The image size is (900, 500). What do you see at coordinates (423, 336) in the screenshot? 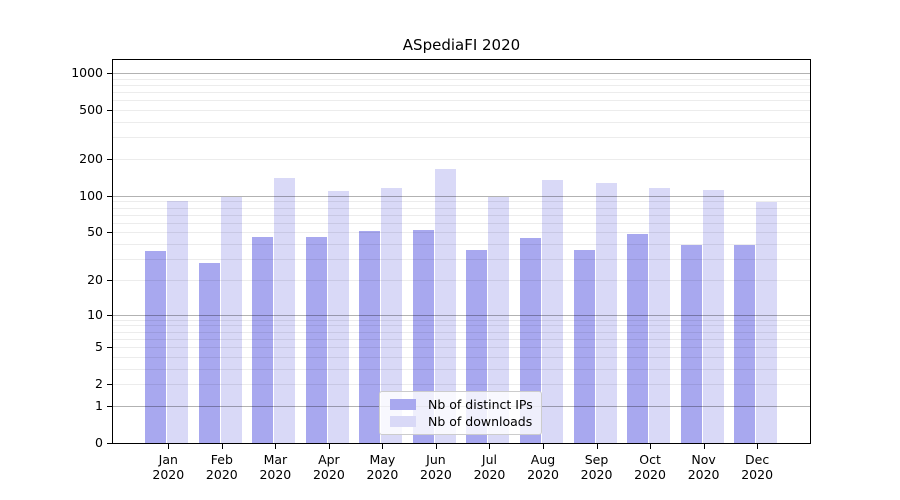
I see `bar-distinct-ips-Jun-2020` at bounding box center [423, 336].